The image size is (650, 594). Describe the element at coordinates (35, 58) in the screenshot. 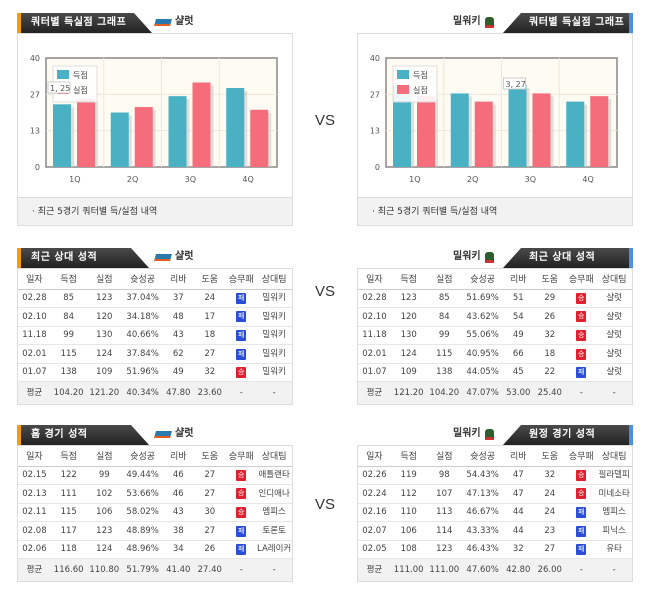

I see `y-tick-label: 40` at that location.